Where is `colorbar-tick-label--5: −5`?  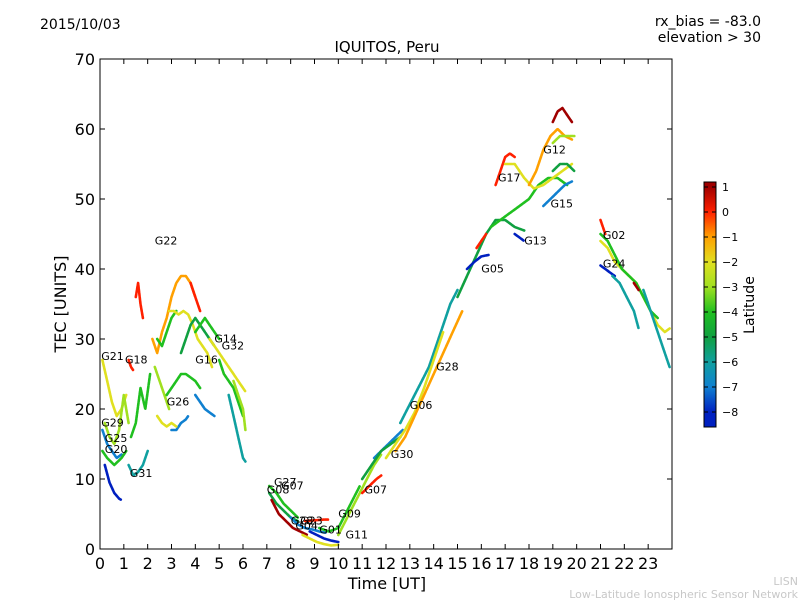 colorbar-tick-label--5: −5 is located at coordinates (730, 337).